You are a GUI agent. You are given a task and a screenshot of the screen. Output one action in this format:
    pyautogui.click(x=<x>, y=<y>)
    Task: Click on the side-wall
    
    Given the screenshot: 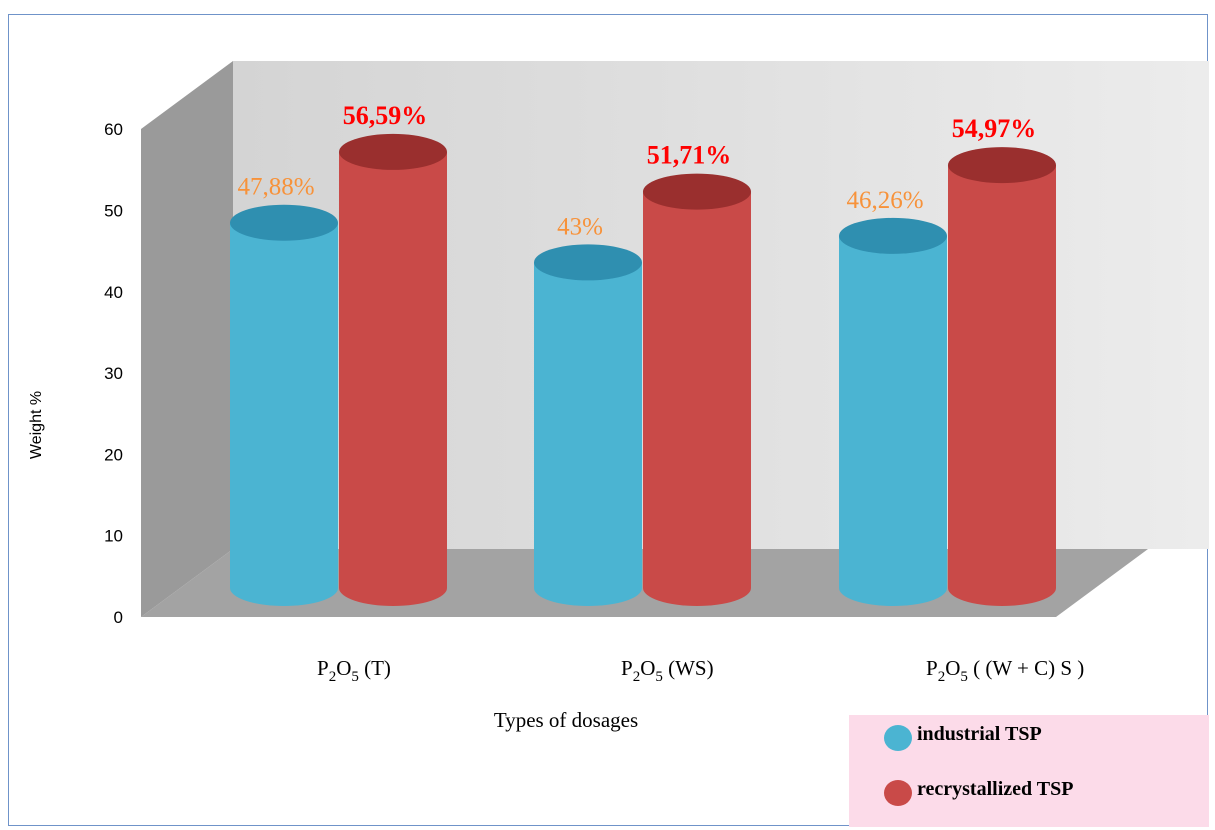 What is the action you would take?
    pyautogui.click(x=187, y=339)
    